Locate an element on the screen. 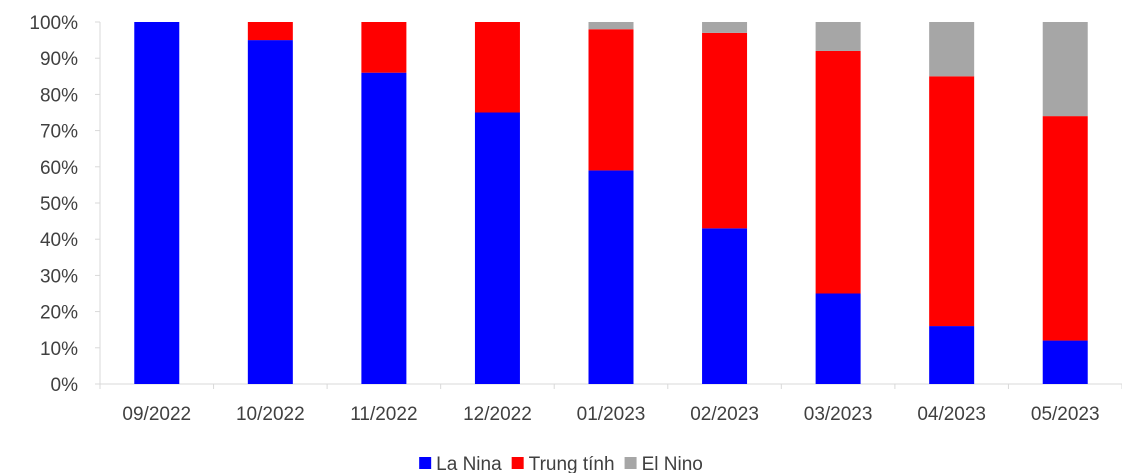 The width and height of the screenshot is (1122, 473). y-axis-tick-labels: 0% 10% 20% 30% 40% 50% 60% 70% 80% 90% 100% is located at coordinates (53, 204).